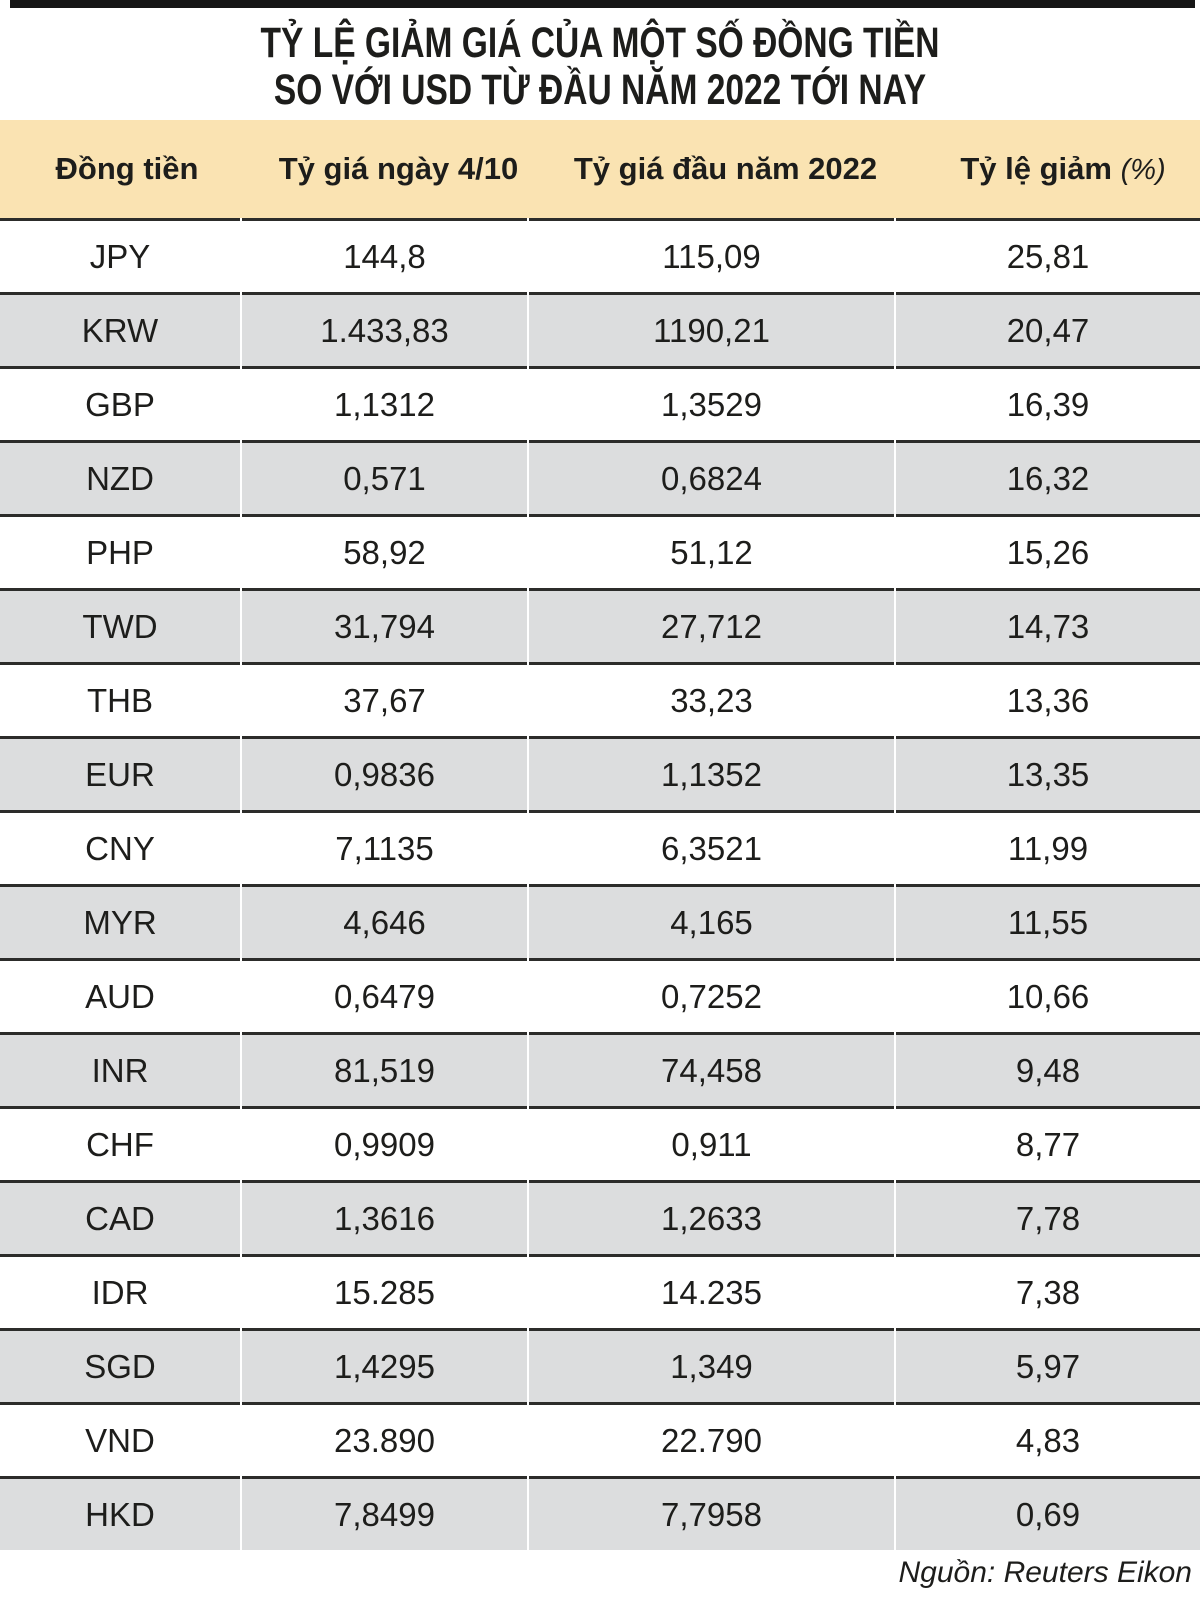  I want to click on currency-code-cell: JPY, so click(120, 255).